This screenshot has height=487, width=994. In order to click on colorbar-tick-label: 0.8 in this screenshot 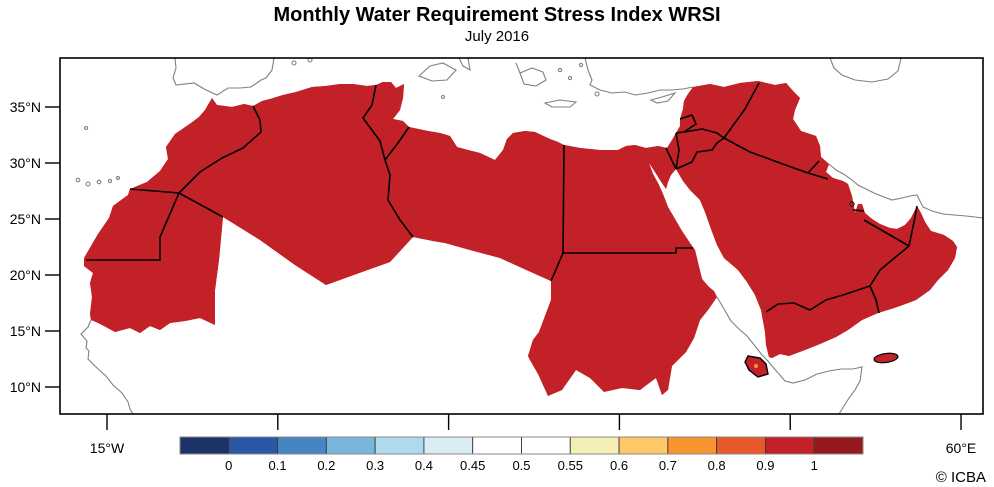, I will do `click(717, 465)`.